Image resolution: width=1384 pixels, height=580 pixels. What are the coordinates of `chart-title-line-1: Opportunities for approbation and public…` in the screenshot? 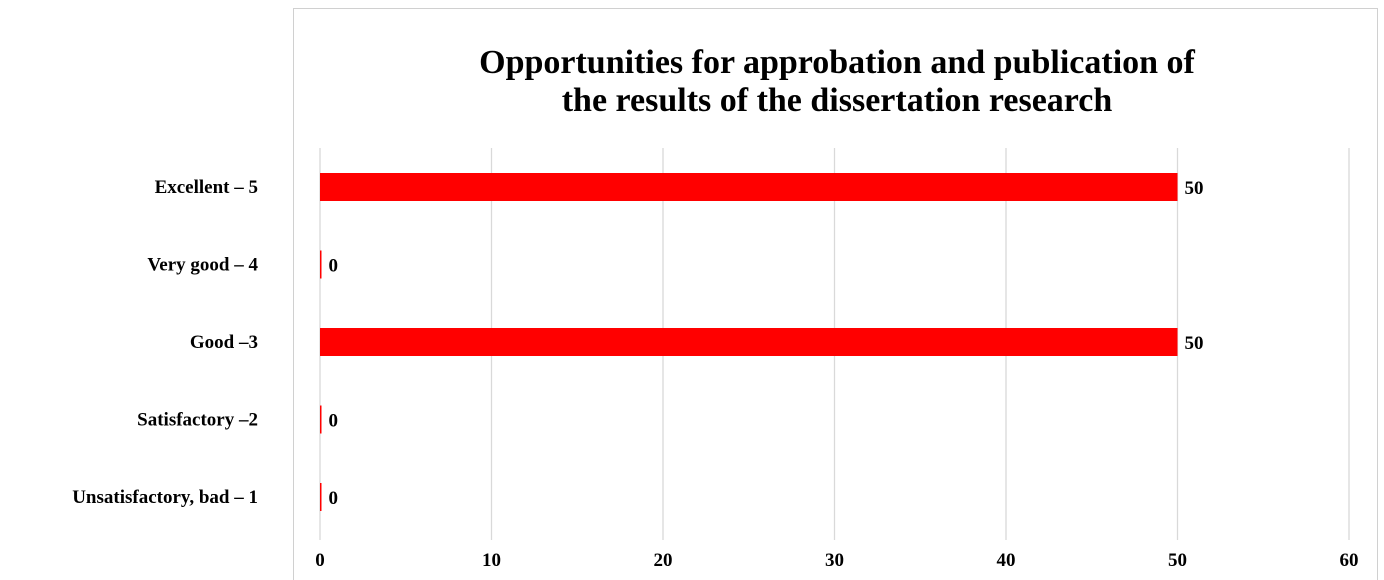 It's located at (837, 62).